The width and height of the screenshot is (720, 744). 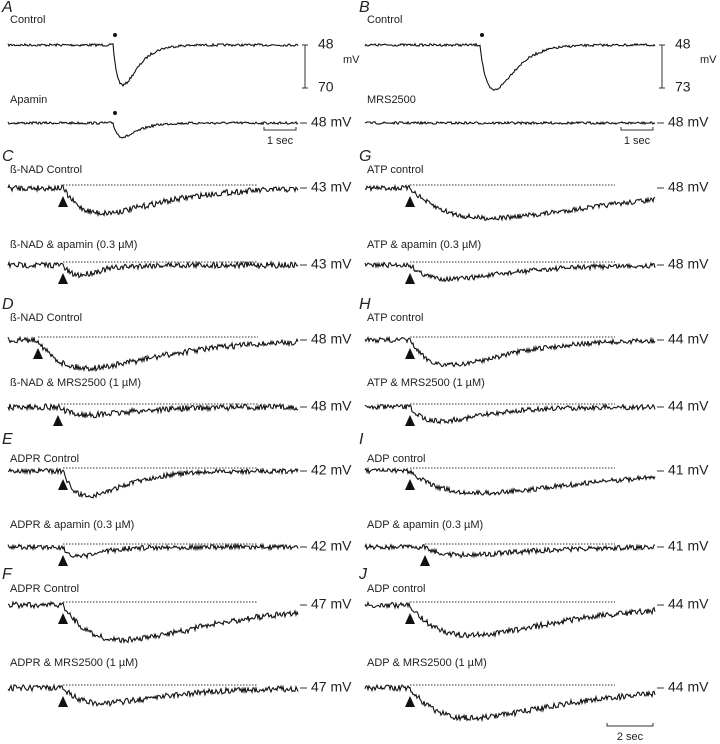 I want to click on scale-bottom: 73, so click(x=683, y=87).